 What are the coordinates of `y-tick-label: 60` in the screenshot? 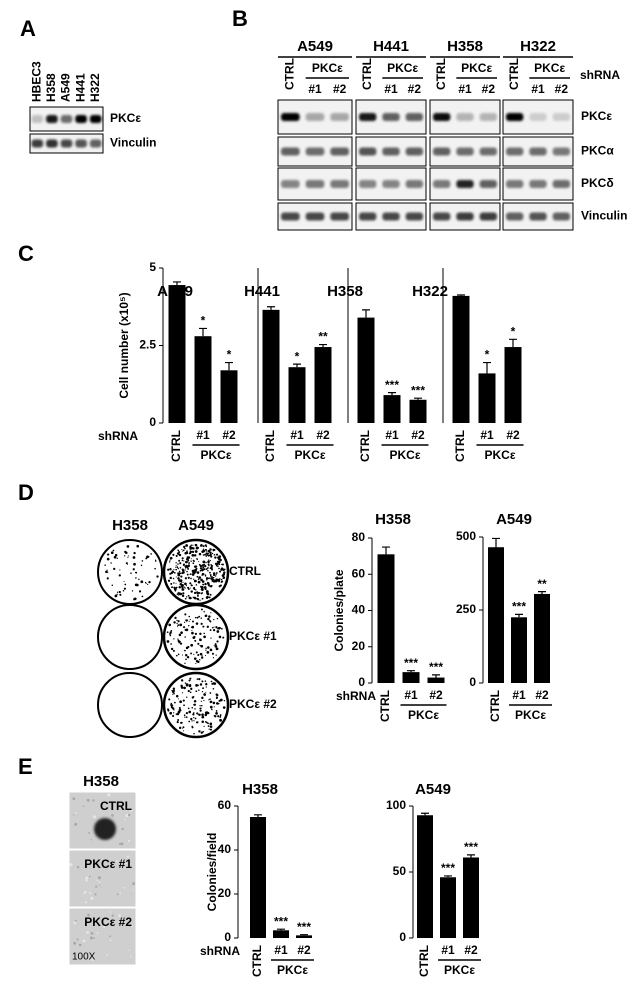 It's located at (359, 573).